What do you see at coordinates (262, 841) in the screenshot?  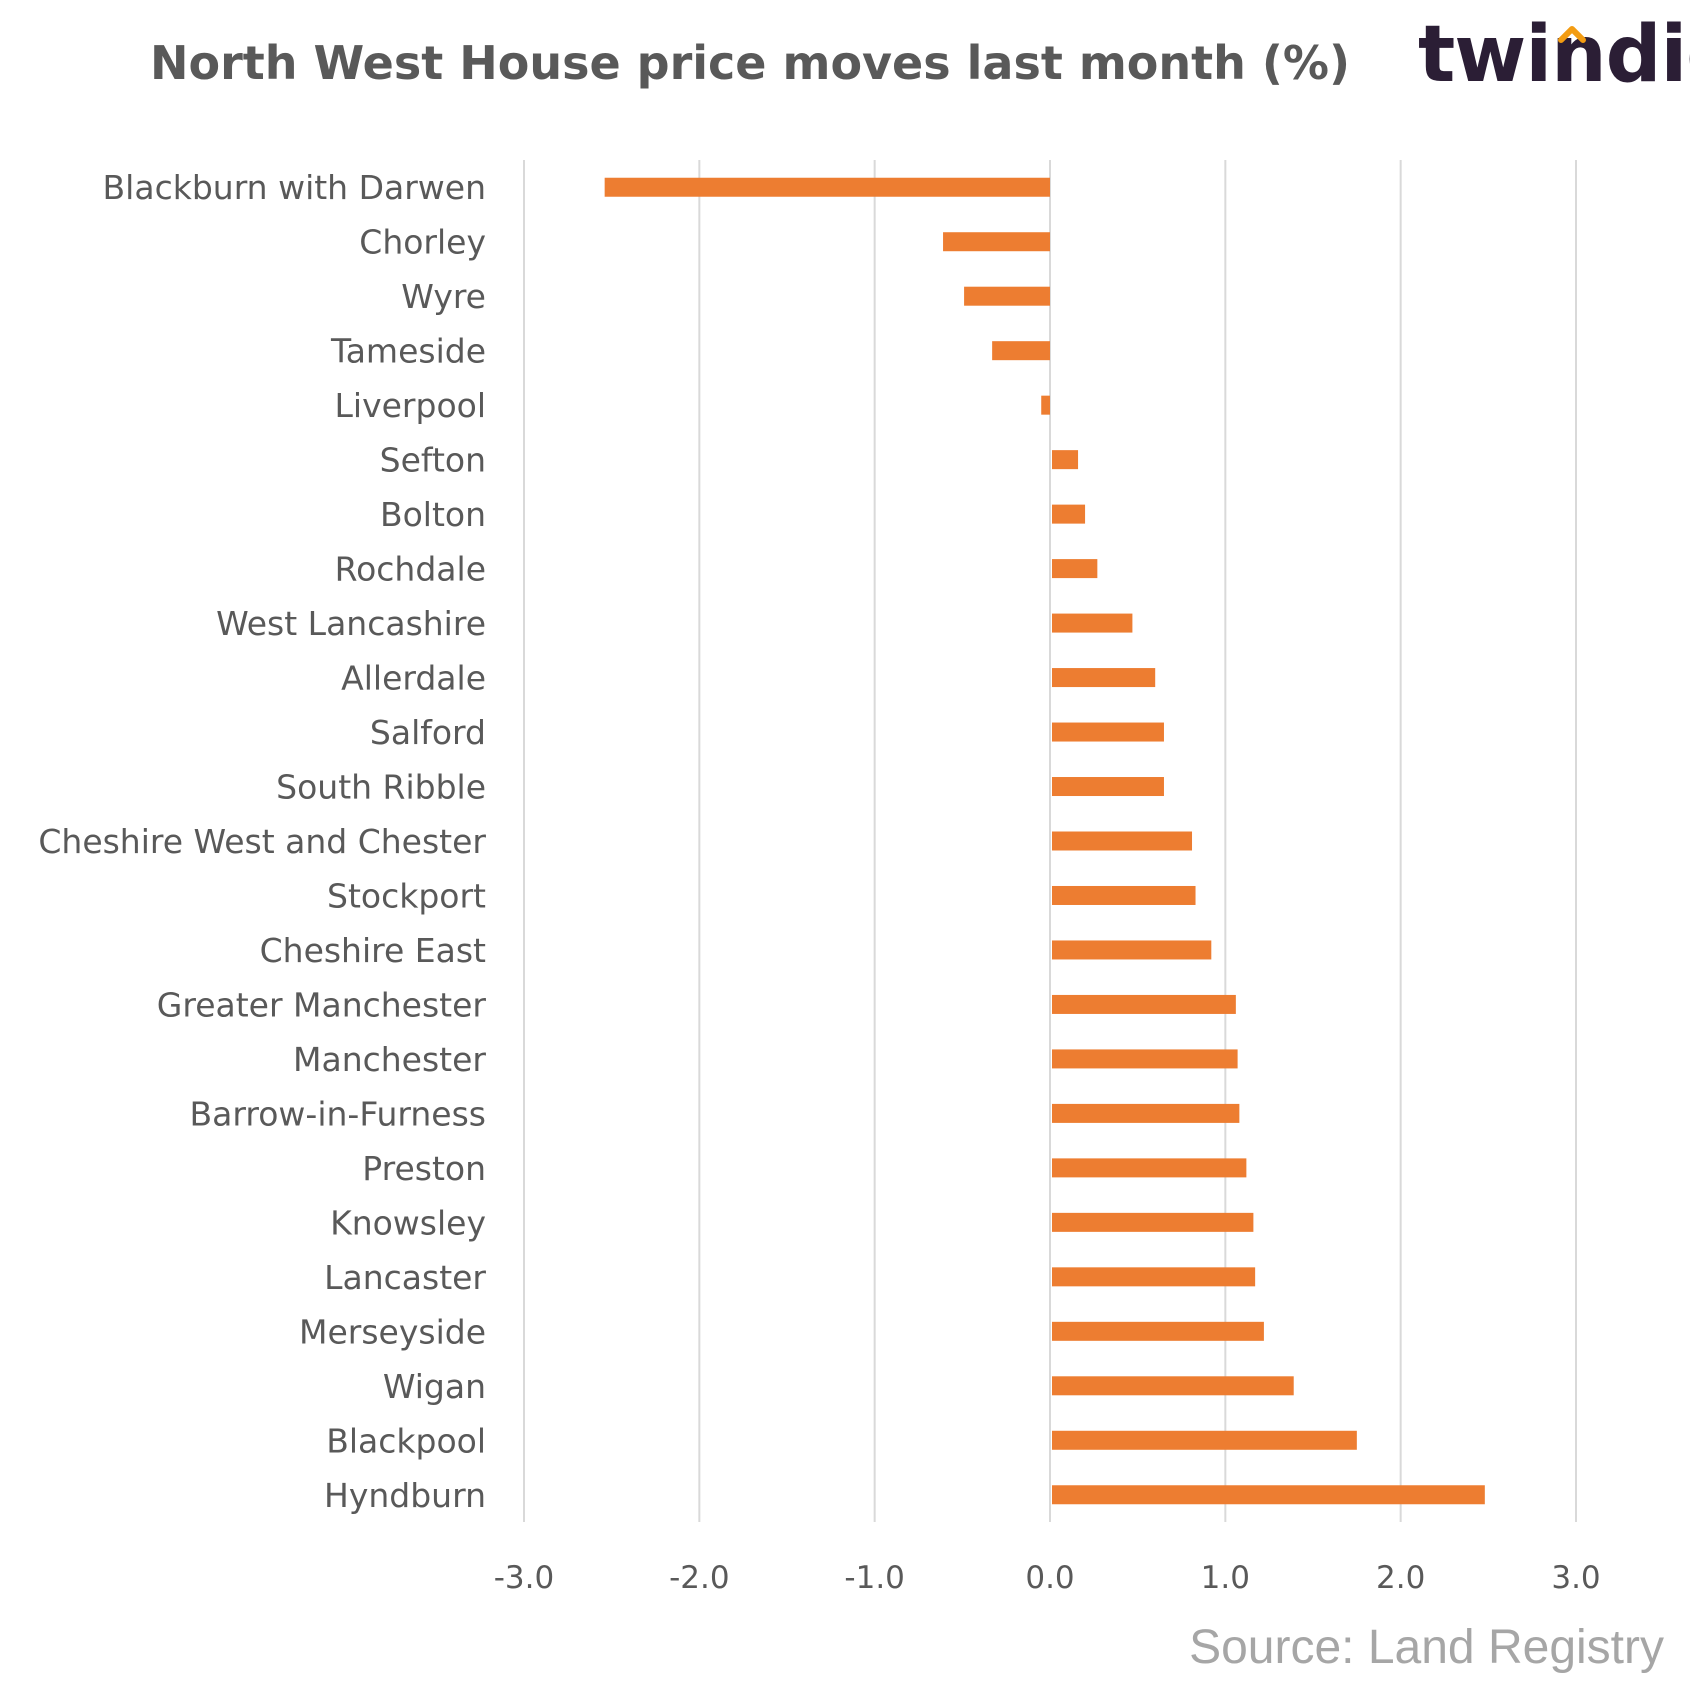 I see `category-label: Cheshire West and Chester` at bounding box center [262, 841].